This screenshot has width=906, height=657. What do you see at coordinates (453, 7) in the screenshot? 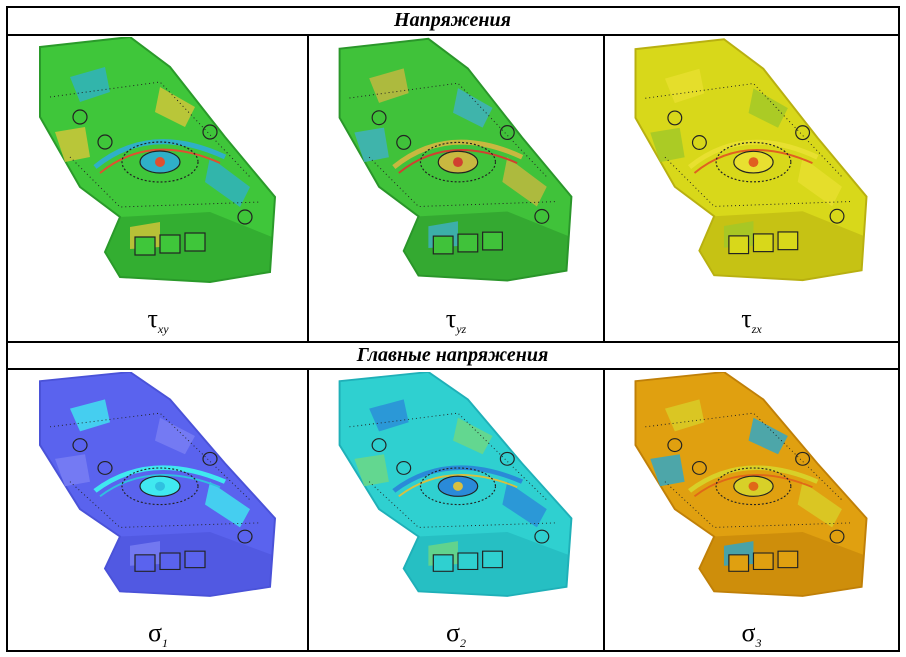
I see `table-border-top` at bounding box center [453, 7].